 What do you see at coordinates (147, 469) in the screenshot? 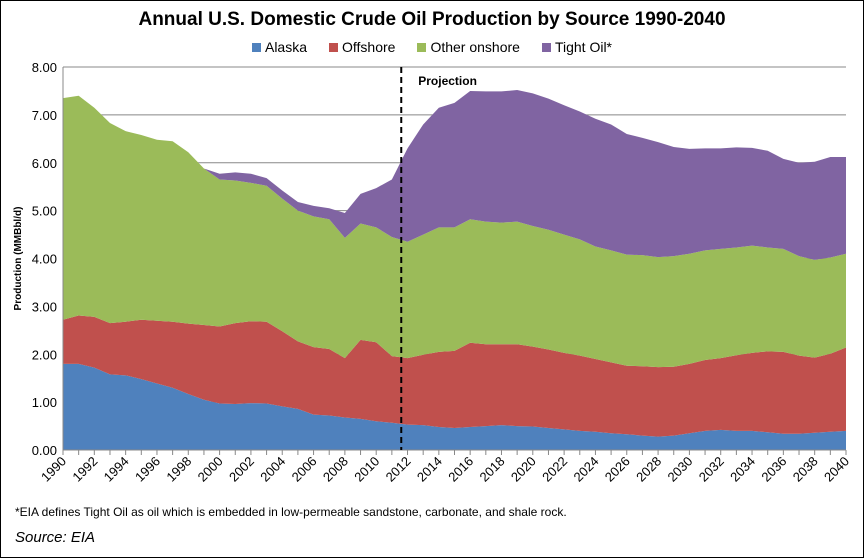
I see `x-tick-label: 1996` at bounding box center [147, 469].